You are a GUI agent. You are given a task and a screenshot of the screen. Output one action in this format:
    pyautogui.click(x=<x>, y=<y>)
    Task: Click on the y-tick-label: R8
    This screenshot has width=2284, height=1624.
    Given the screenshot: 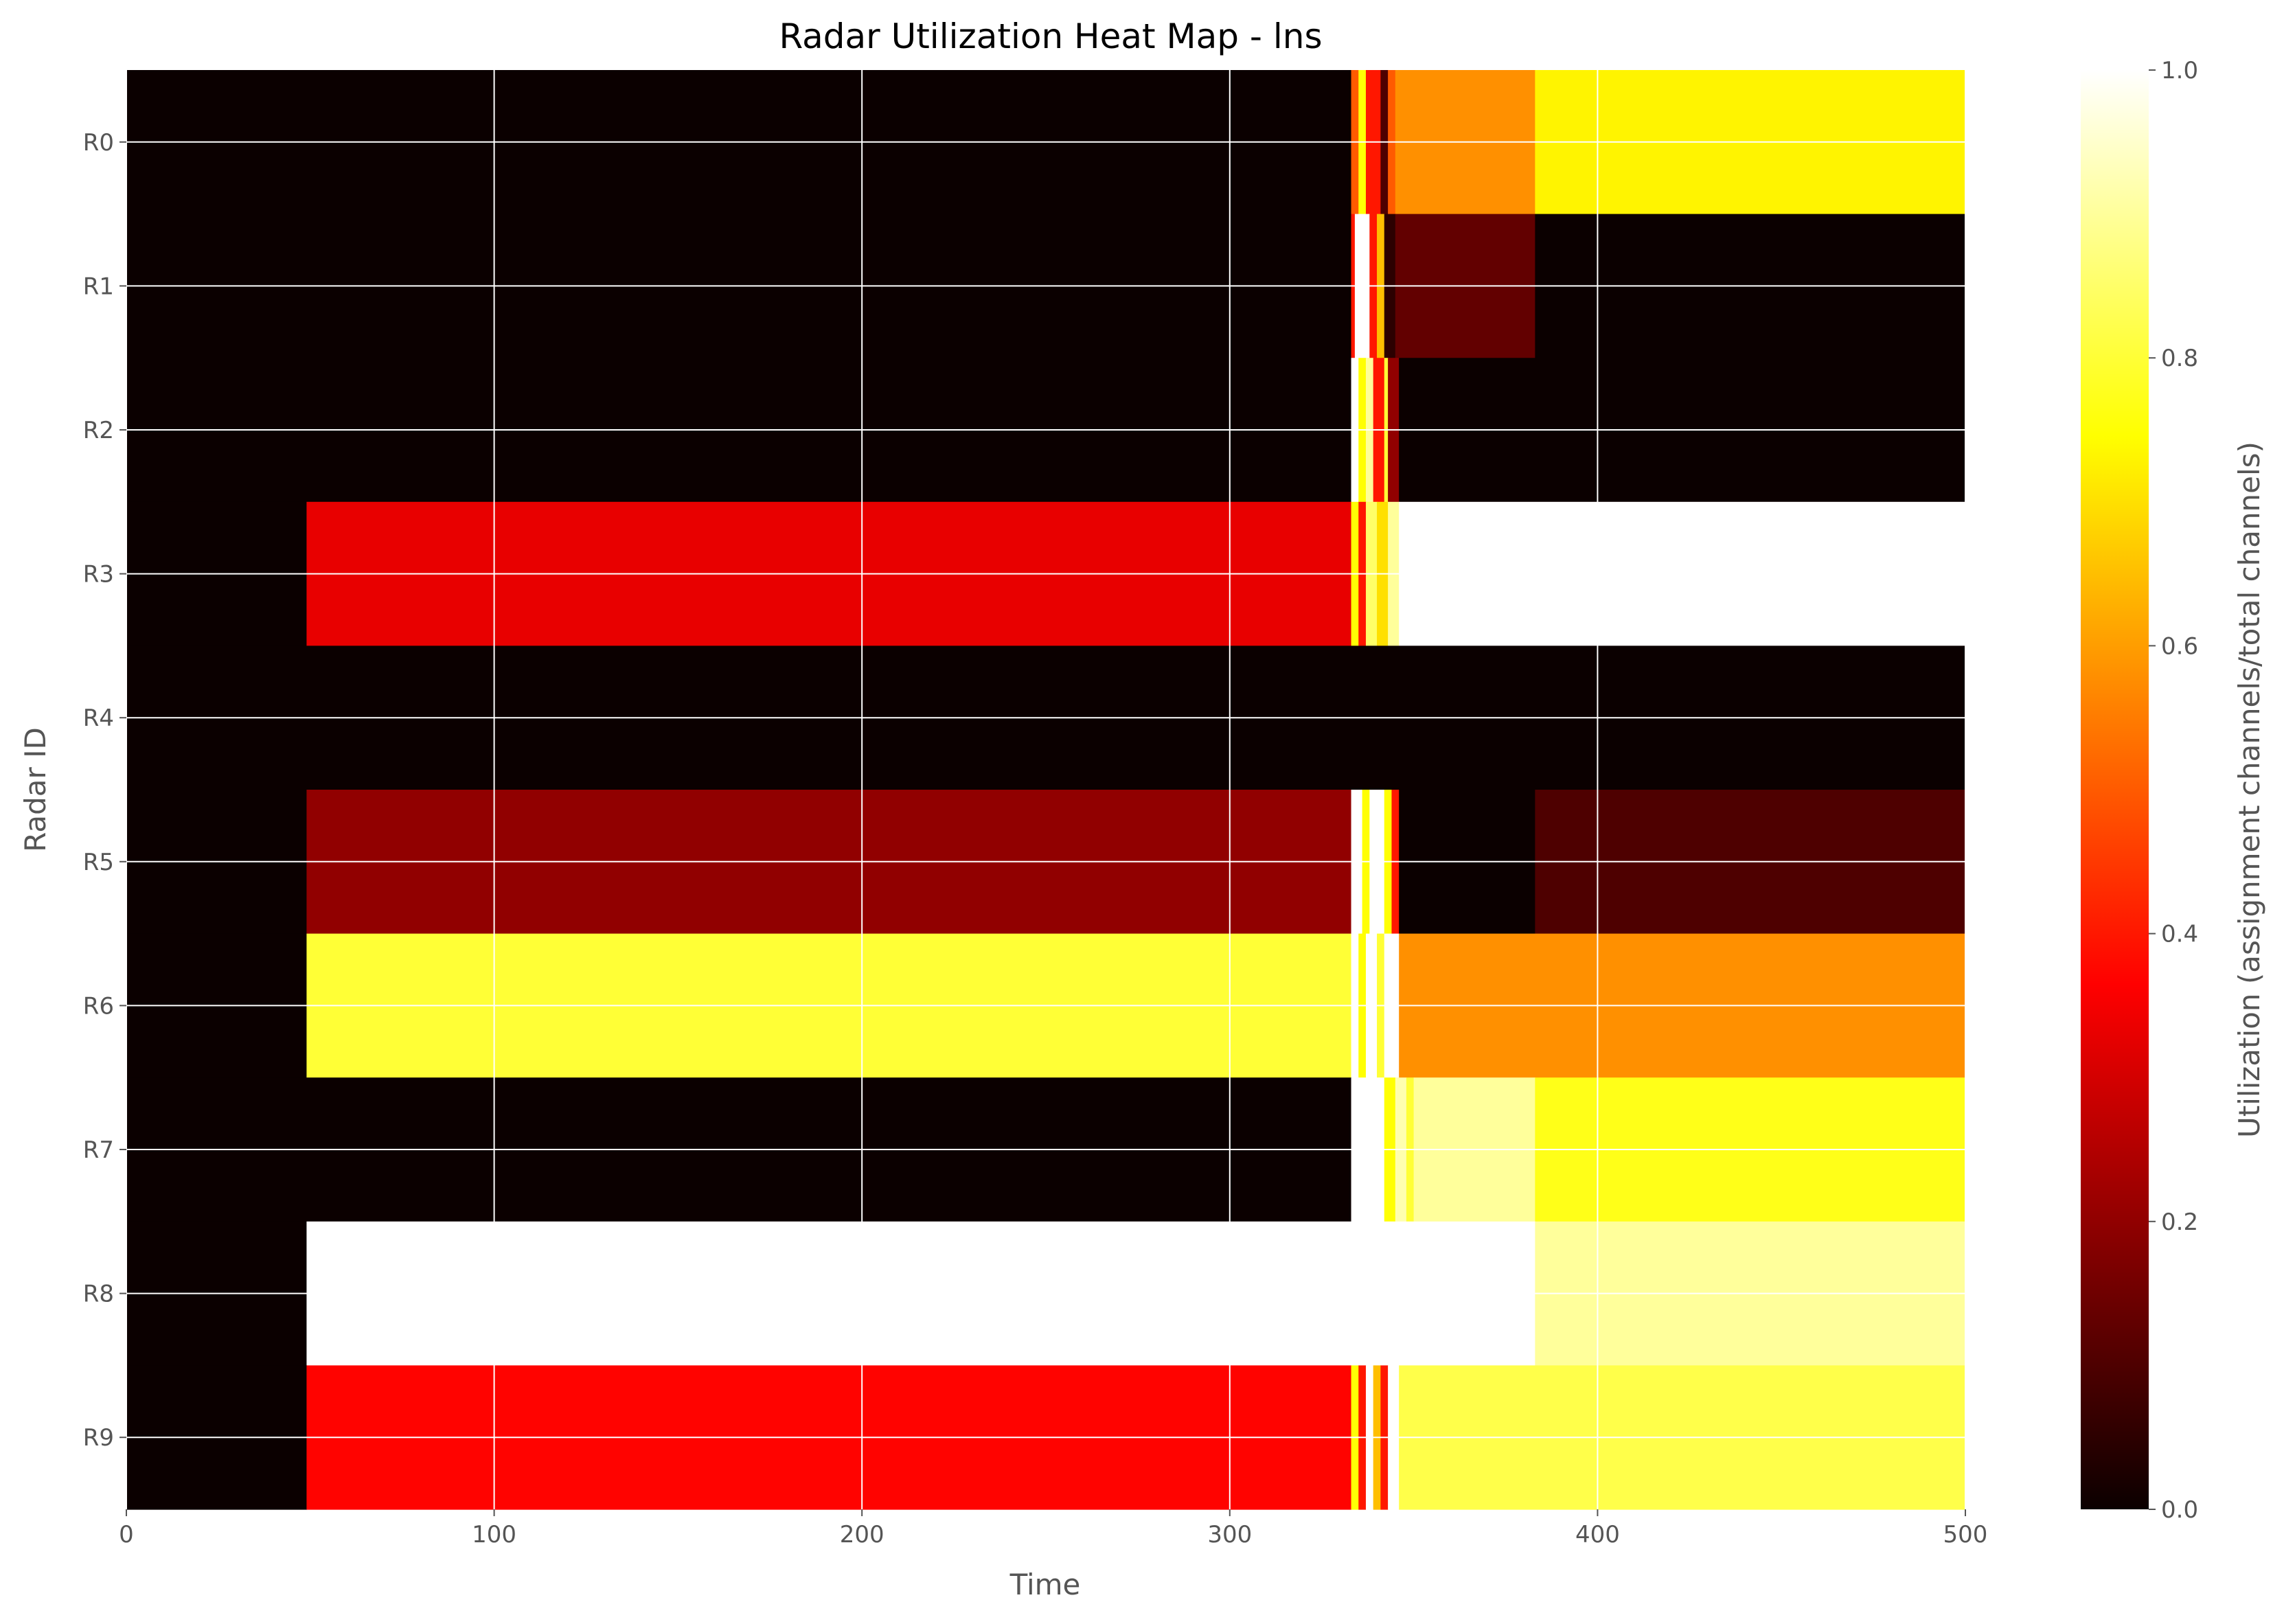 What is the action you would take?
    pyautogui.click(x=98, y=1294)
    